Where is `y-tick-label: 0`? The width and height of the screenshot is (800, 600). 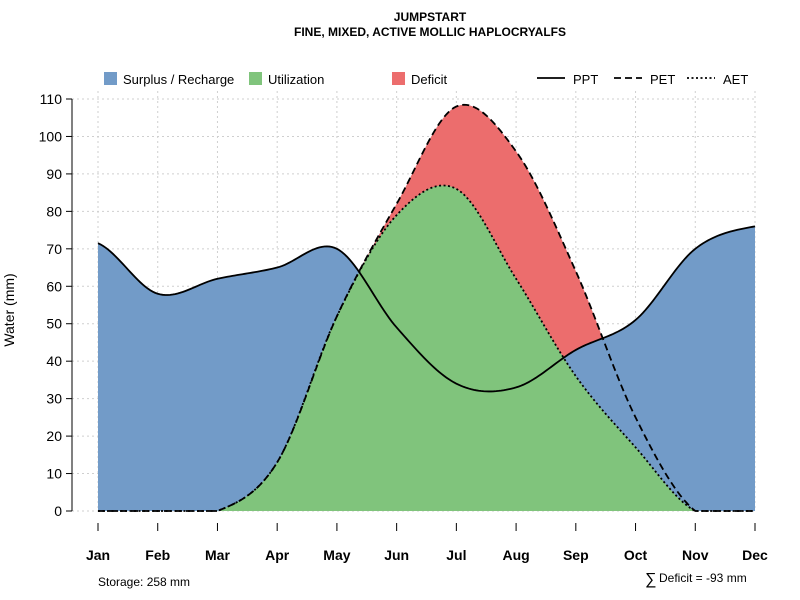
y-tick-label: 0 is located at coordinates (58, 511).